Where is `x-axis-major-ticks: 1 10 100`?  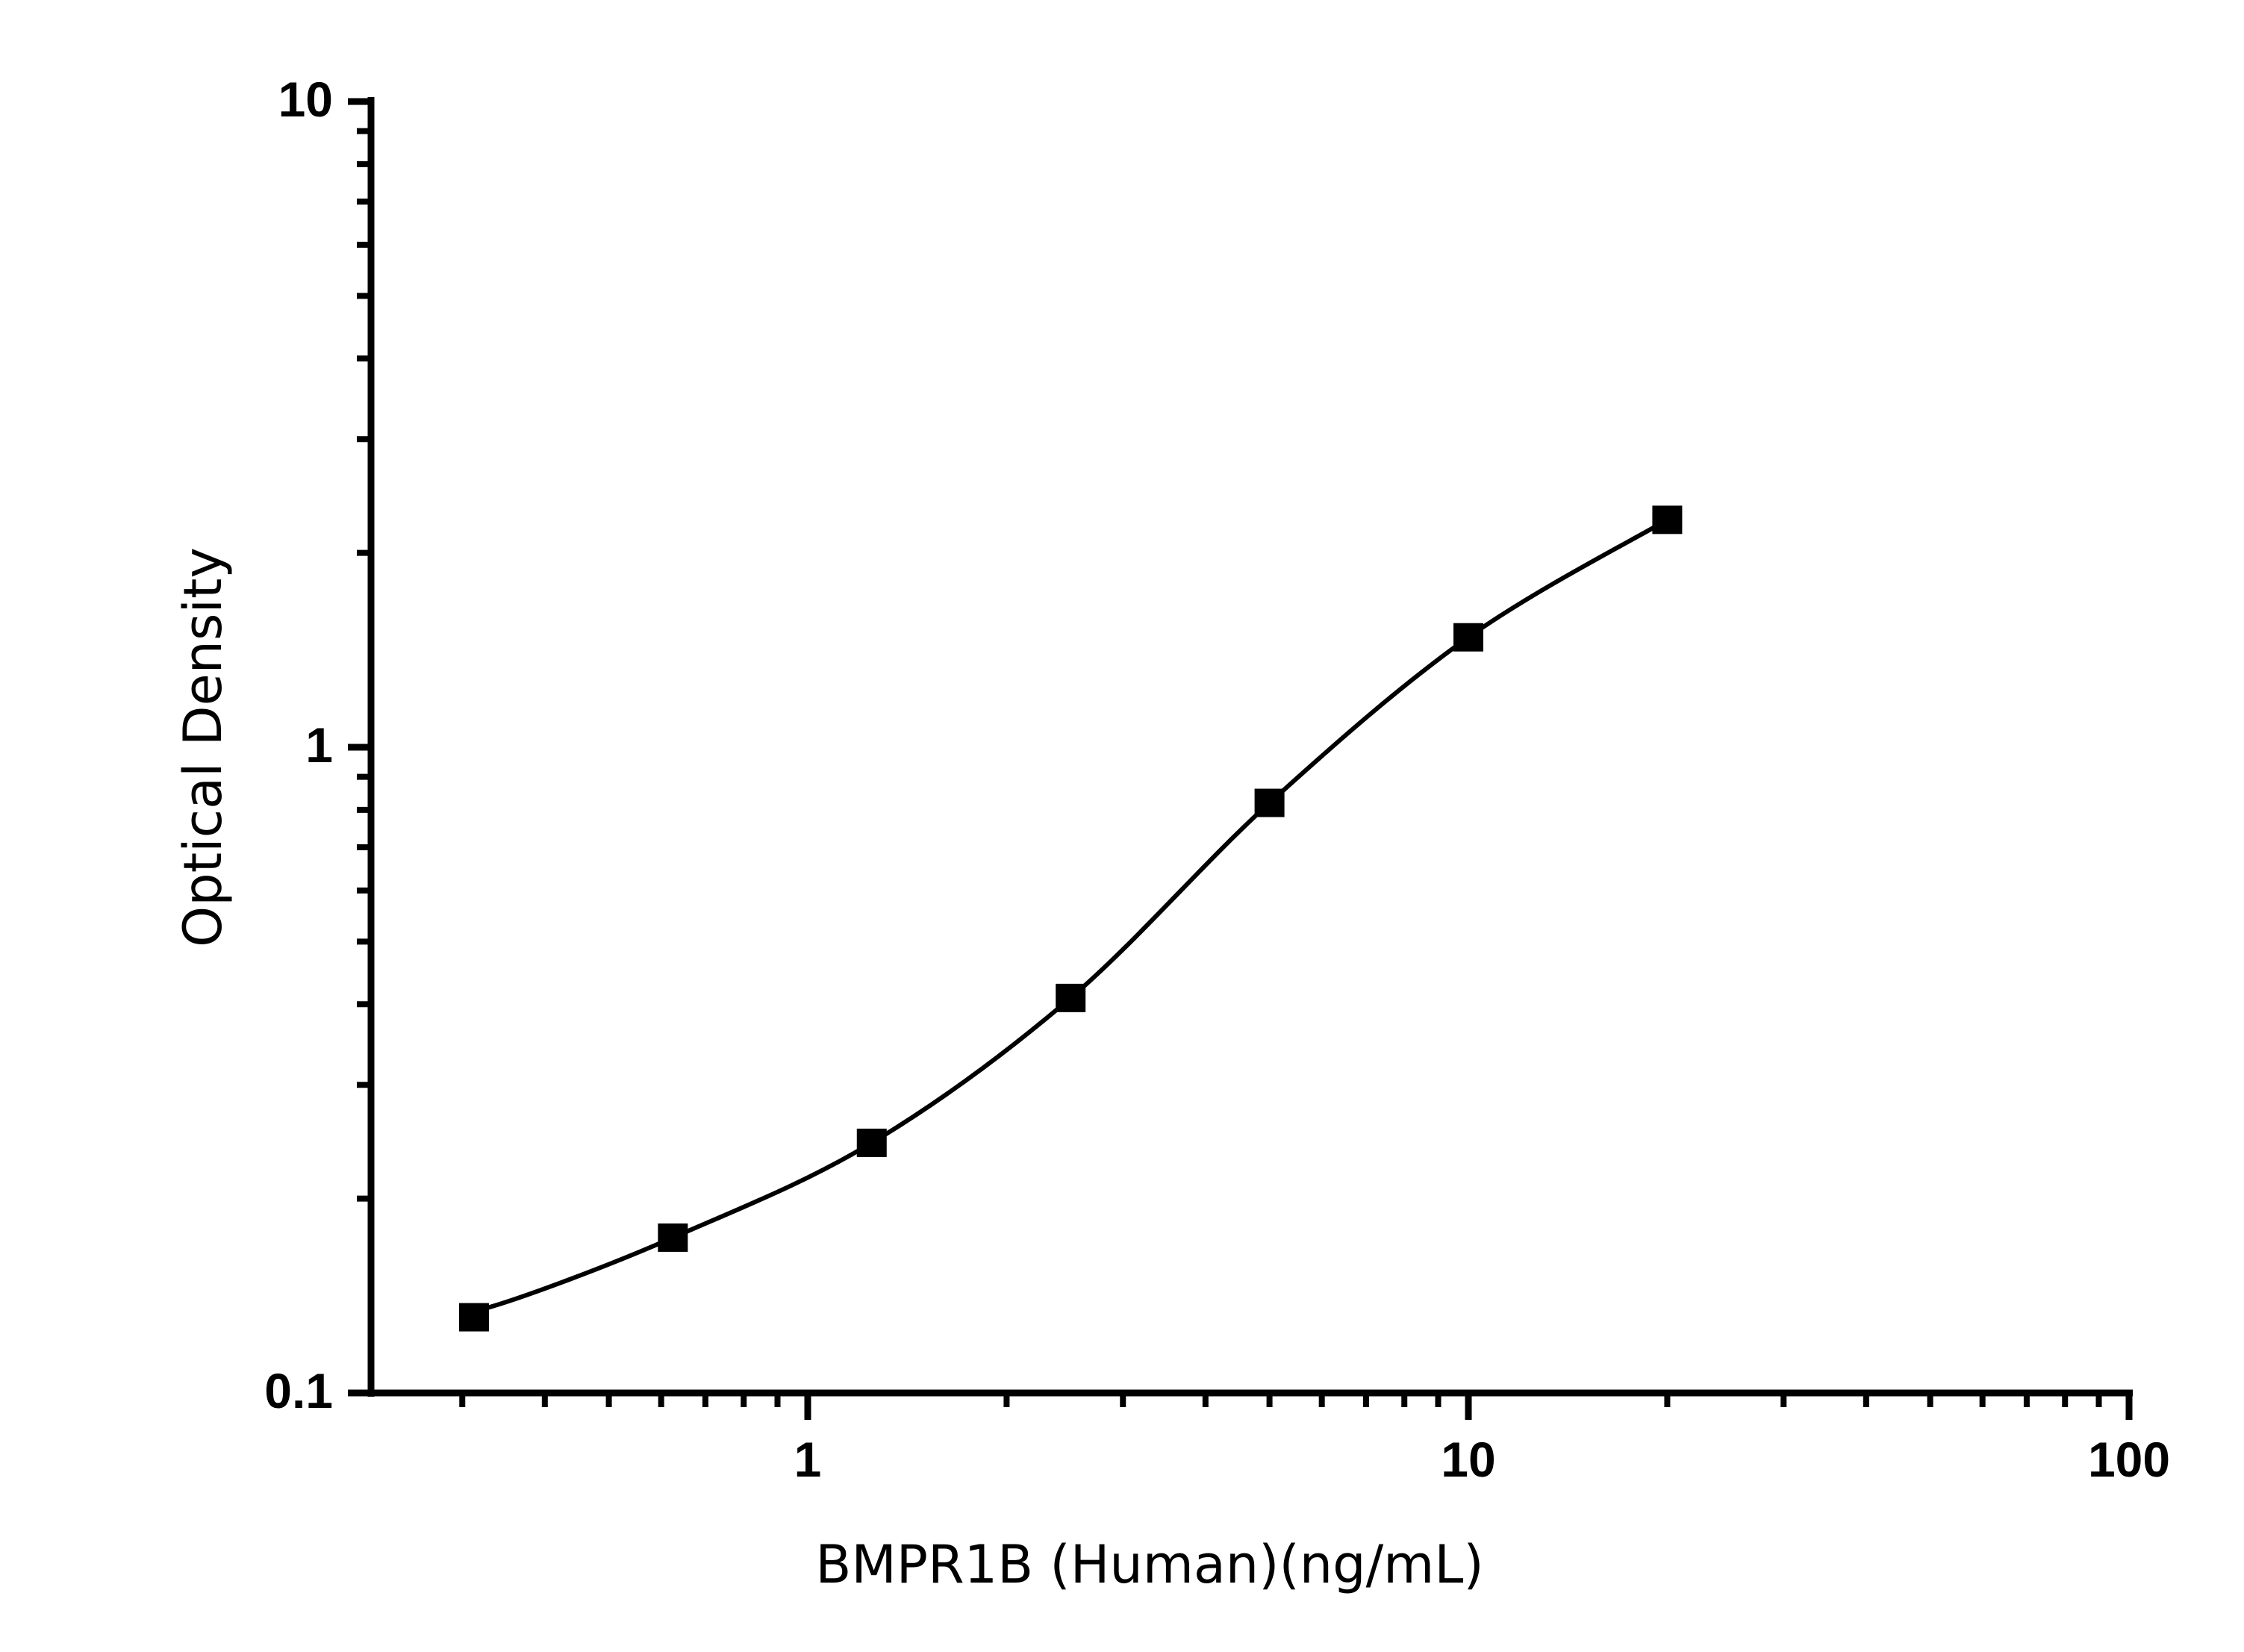 x-axis-major-ticks: 1 10 100 is located at coordinates (1482, 1440).